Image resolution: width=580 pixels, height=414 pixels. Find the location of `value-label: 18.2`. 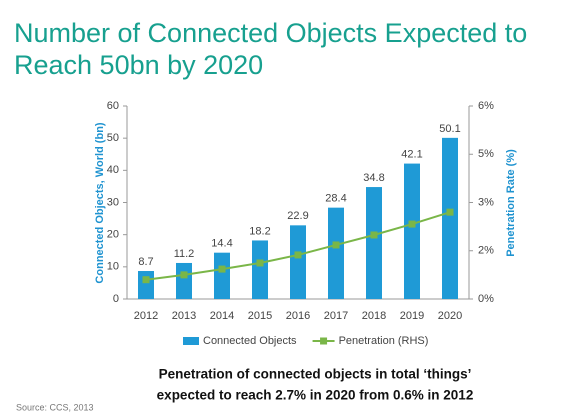

value-label: 18.2 is located at coordinates (259, 231).